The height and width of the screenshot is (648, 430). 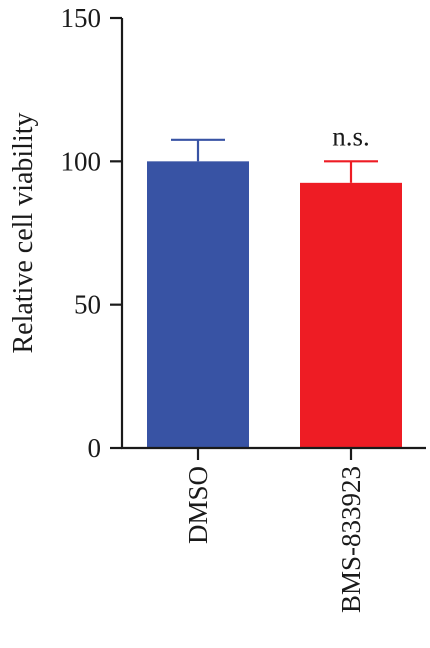 I want to click on x-labels-group: DMSO BMS-833923, so click(x=274, y=530).